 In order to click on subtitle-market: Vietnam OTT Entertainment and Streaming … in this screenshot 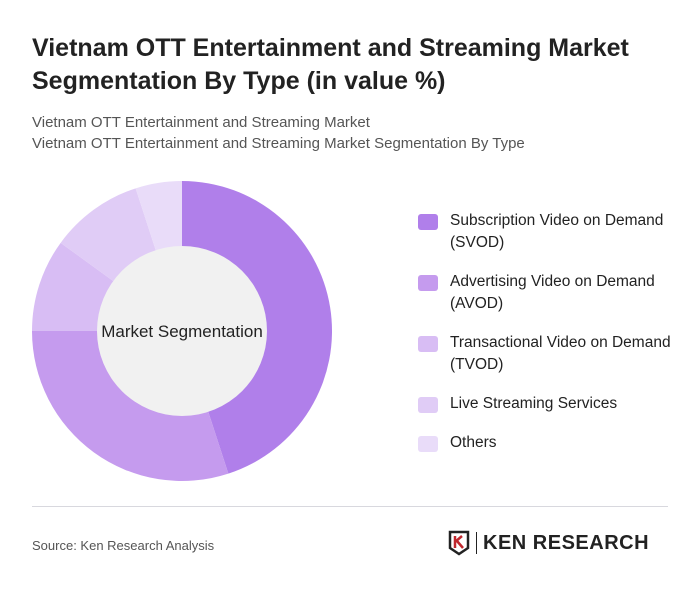, I will do `click(201, 122)`.